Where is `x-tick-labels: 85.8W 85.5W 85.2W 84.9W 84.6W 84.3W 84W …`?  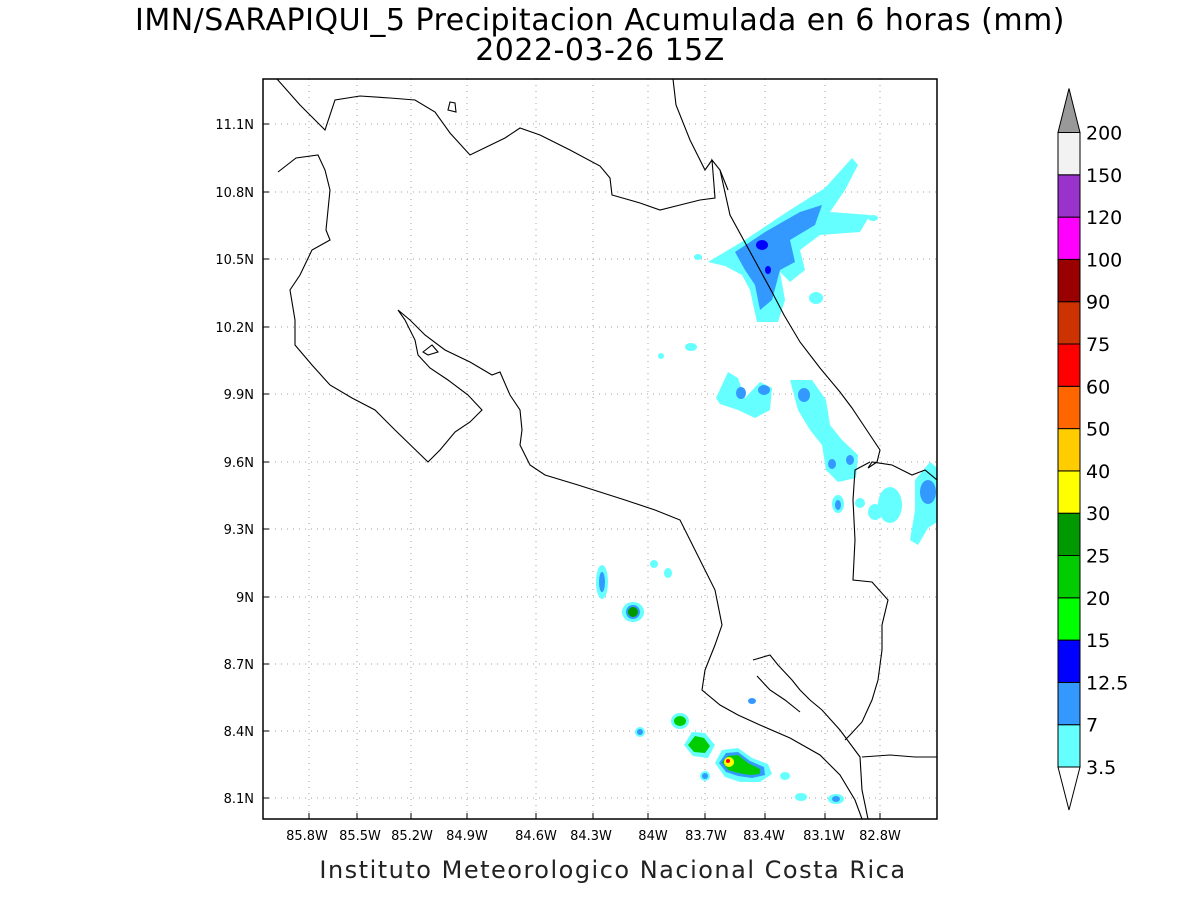 x-tick-labels: 85.8W 85.5W 85.2W 84.9W 84.6W 84.3W 84W … is located at coordinates (593, 836).